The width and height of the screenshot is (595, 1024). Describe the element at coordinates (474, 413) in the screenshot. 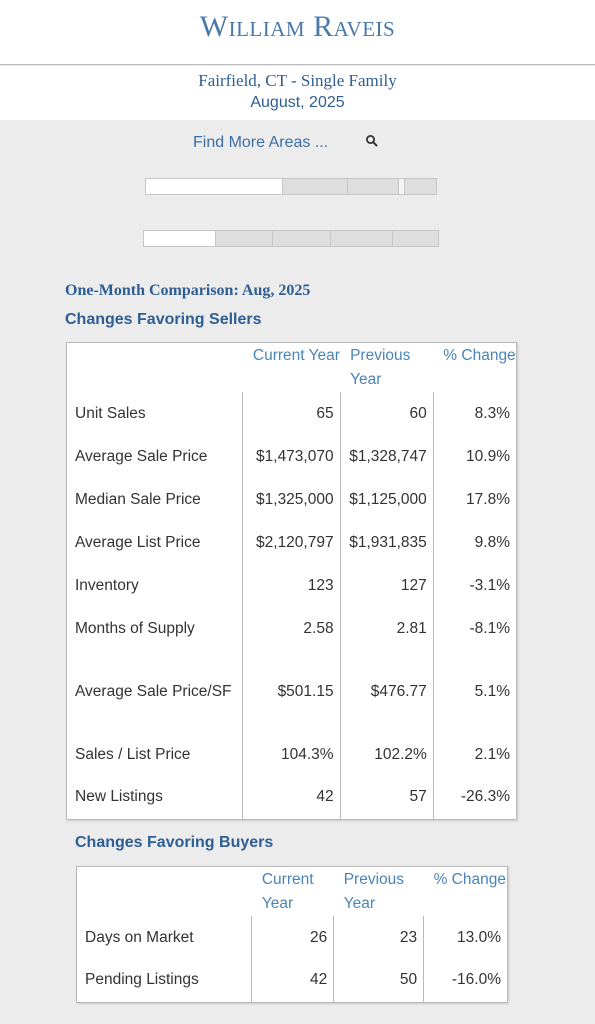

I see `percent-change: 8.3%` at that location.